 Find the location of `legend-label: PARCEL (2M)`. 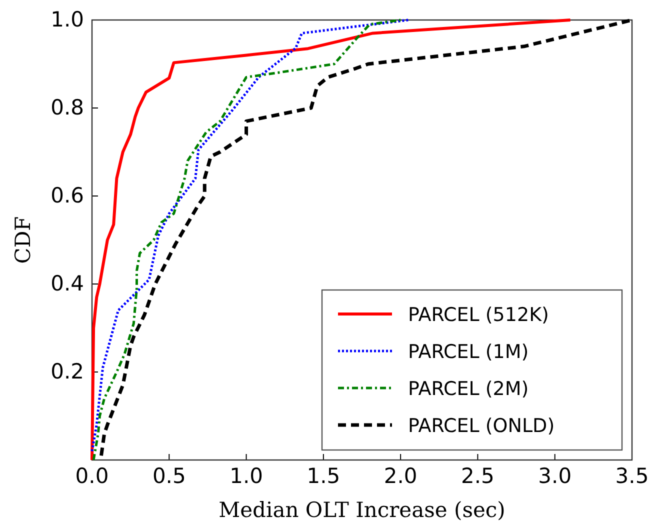

legend-label: PARCEL (2M) is located at coordinates (468, 389).